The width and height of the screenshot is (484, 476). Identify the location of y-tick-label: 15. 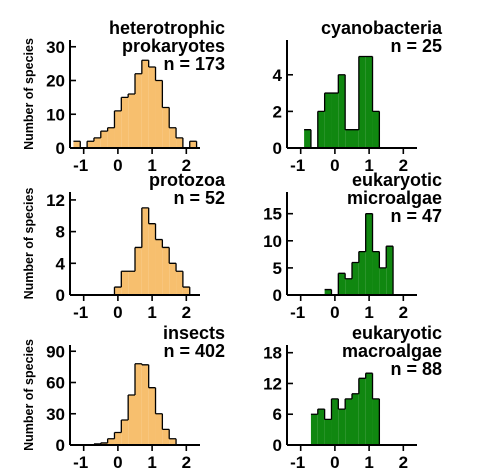
(272, 214).